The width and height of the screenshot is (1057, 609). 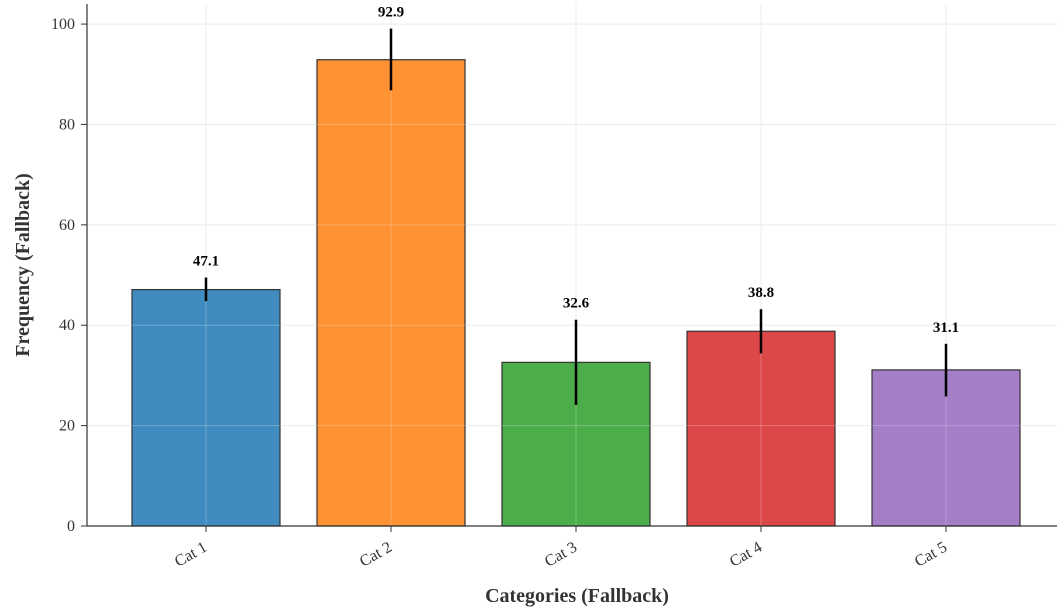 What do you see at coordinates (561, 555) in the screenshot?
I see `x-tick-label: Cat 3` at bounding box center [561, 555].